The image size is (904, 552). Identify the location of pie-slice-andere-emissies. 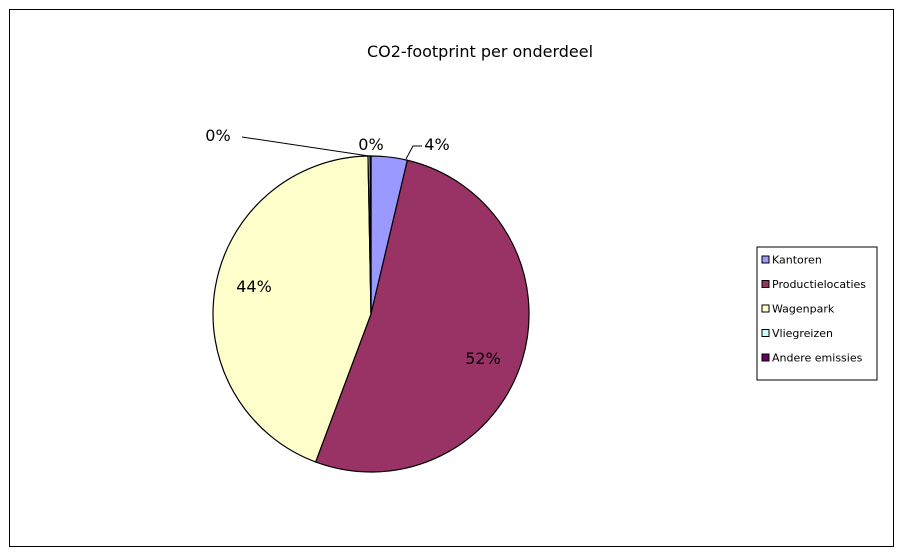
(370, 235).